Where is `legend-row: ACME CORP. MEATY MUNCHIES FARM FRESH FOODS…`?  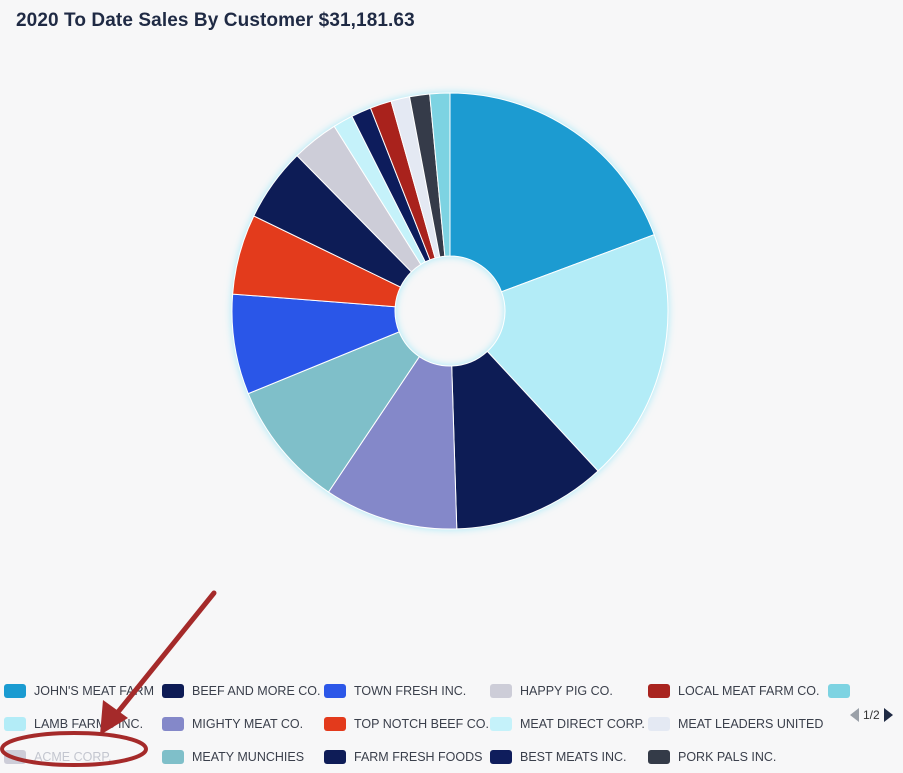
legend-row: ACME CORP. MEATY MUNCHIES FARM FRESH FOODS… is located at coordinates (424, 756).